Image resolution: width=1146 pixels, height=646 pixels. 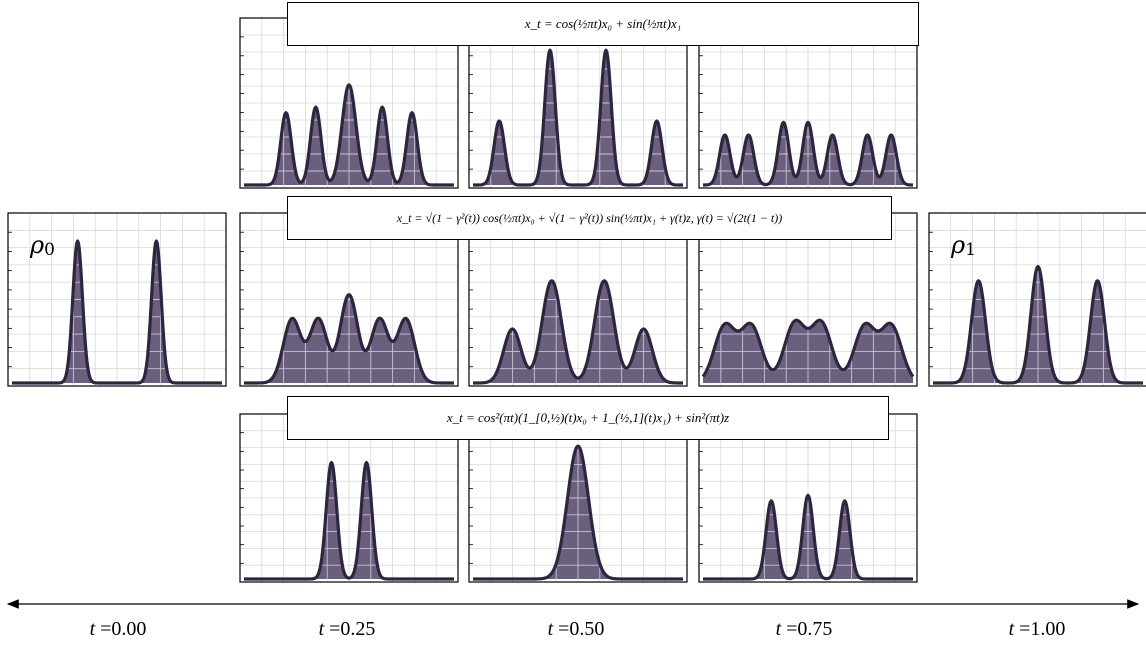 I want to click on equation-top-text: x_t = cos(½πt)x₀ + sin(½πt)x₁, so click(x=603, y=23).